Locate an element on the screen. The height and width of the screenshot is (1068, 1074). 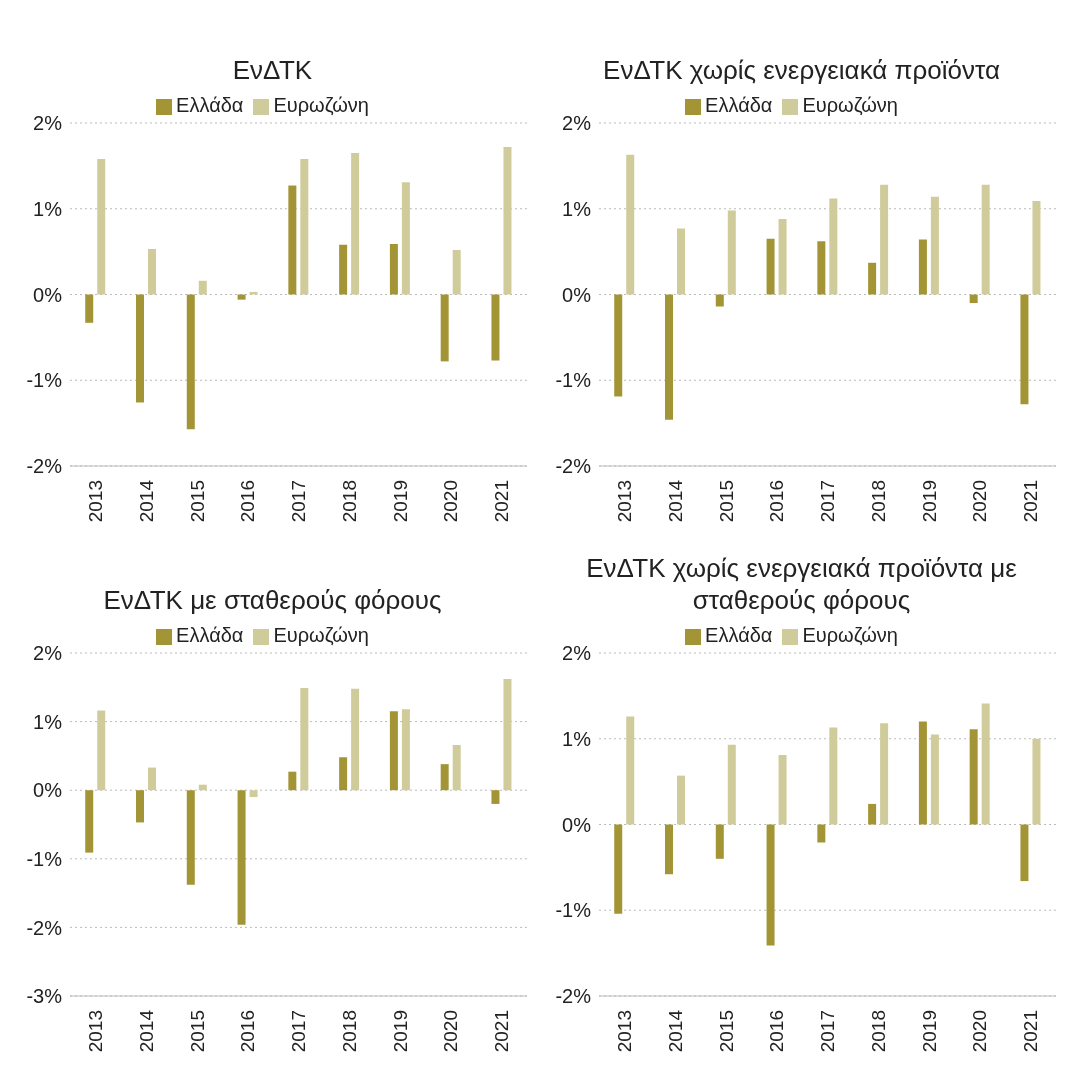
chart-title: ΕνΔΤΚ χωρίς ενεργειακά προϊόντα με σταθερούς φόρους is located at coordinates (801, 584).